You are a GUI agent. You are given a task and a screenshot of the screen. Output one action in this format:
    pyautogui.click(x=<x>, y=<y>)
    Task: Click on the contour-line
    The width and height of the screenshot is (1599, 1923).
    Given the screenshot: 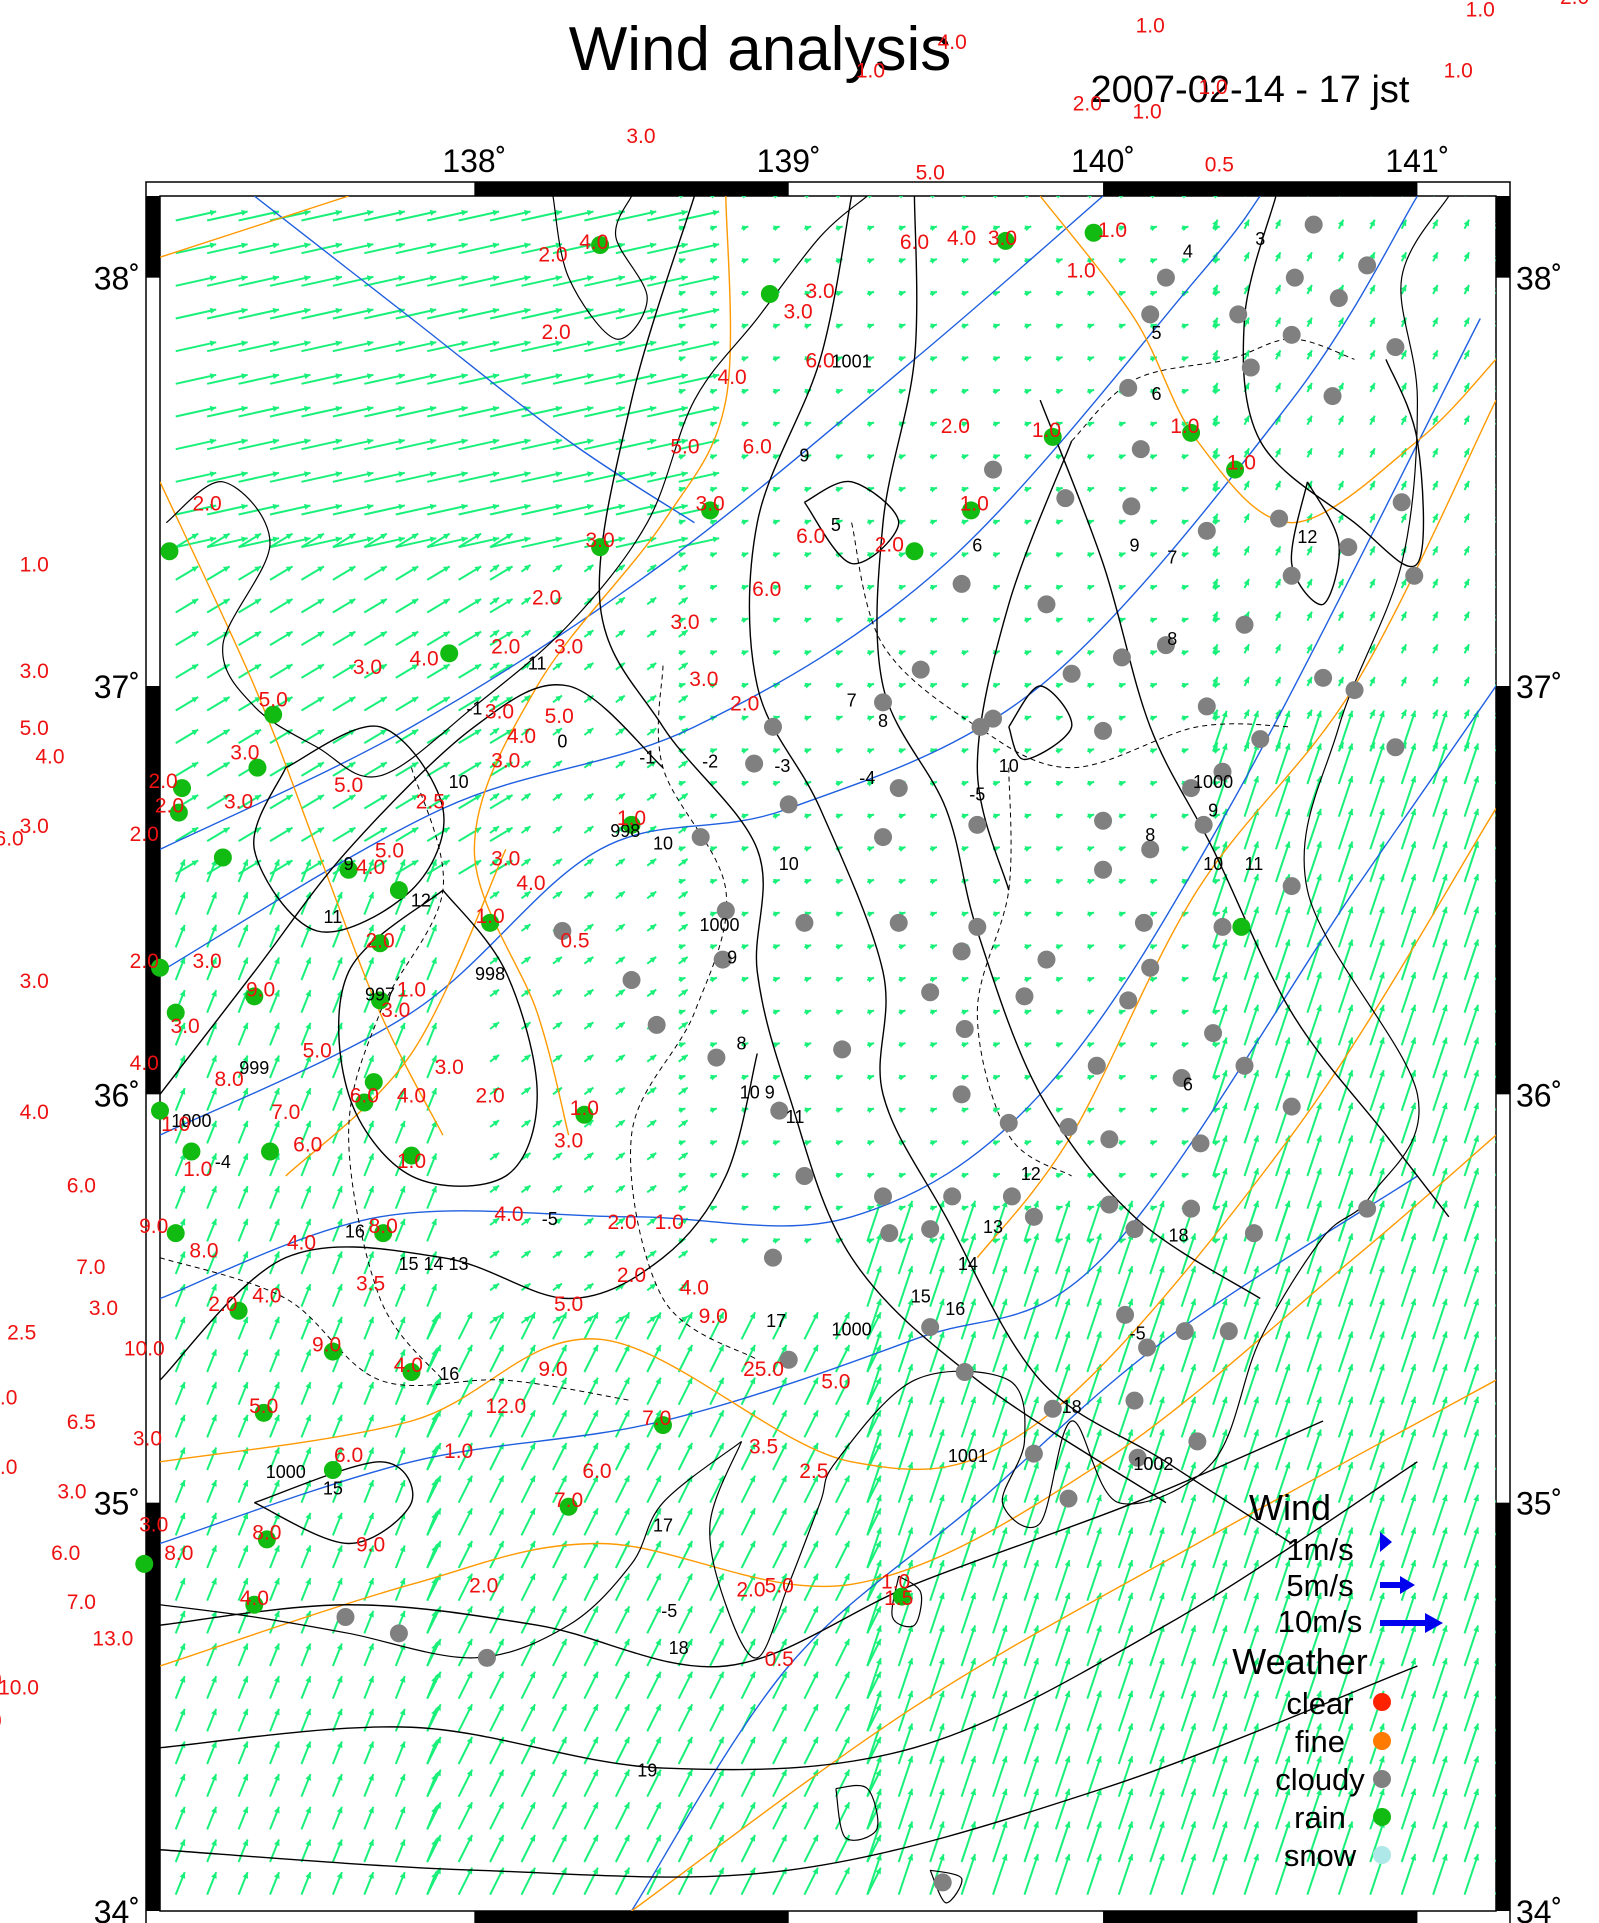 What is the action you would take?
    pyautogui.click(x=789, y=1616)
    